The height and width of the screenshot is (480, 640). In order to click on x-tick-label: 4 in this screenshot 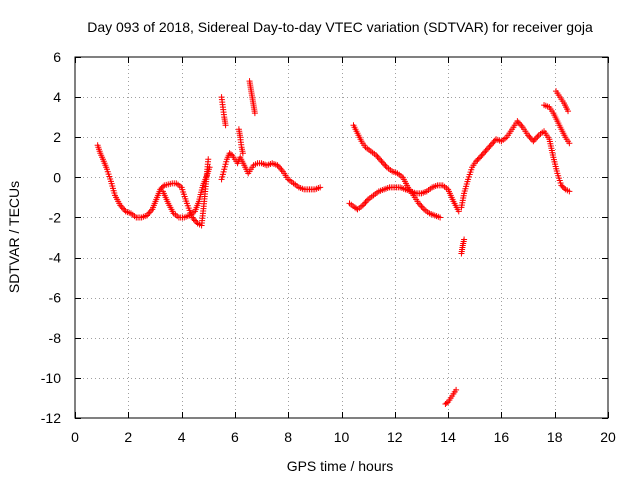, I will do `click(182, 437)`.